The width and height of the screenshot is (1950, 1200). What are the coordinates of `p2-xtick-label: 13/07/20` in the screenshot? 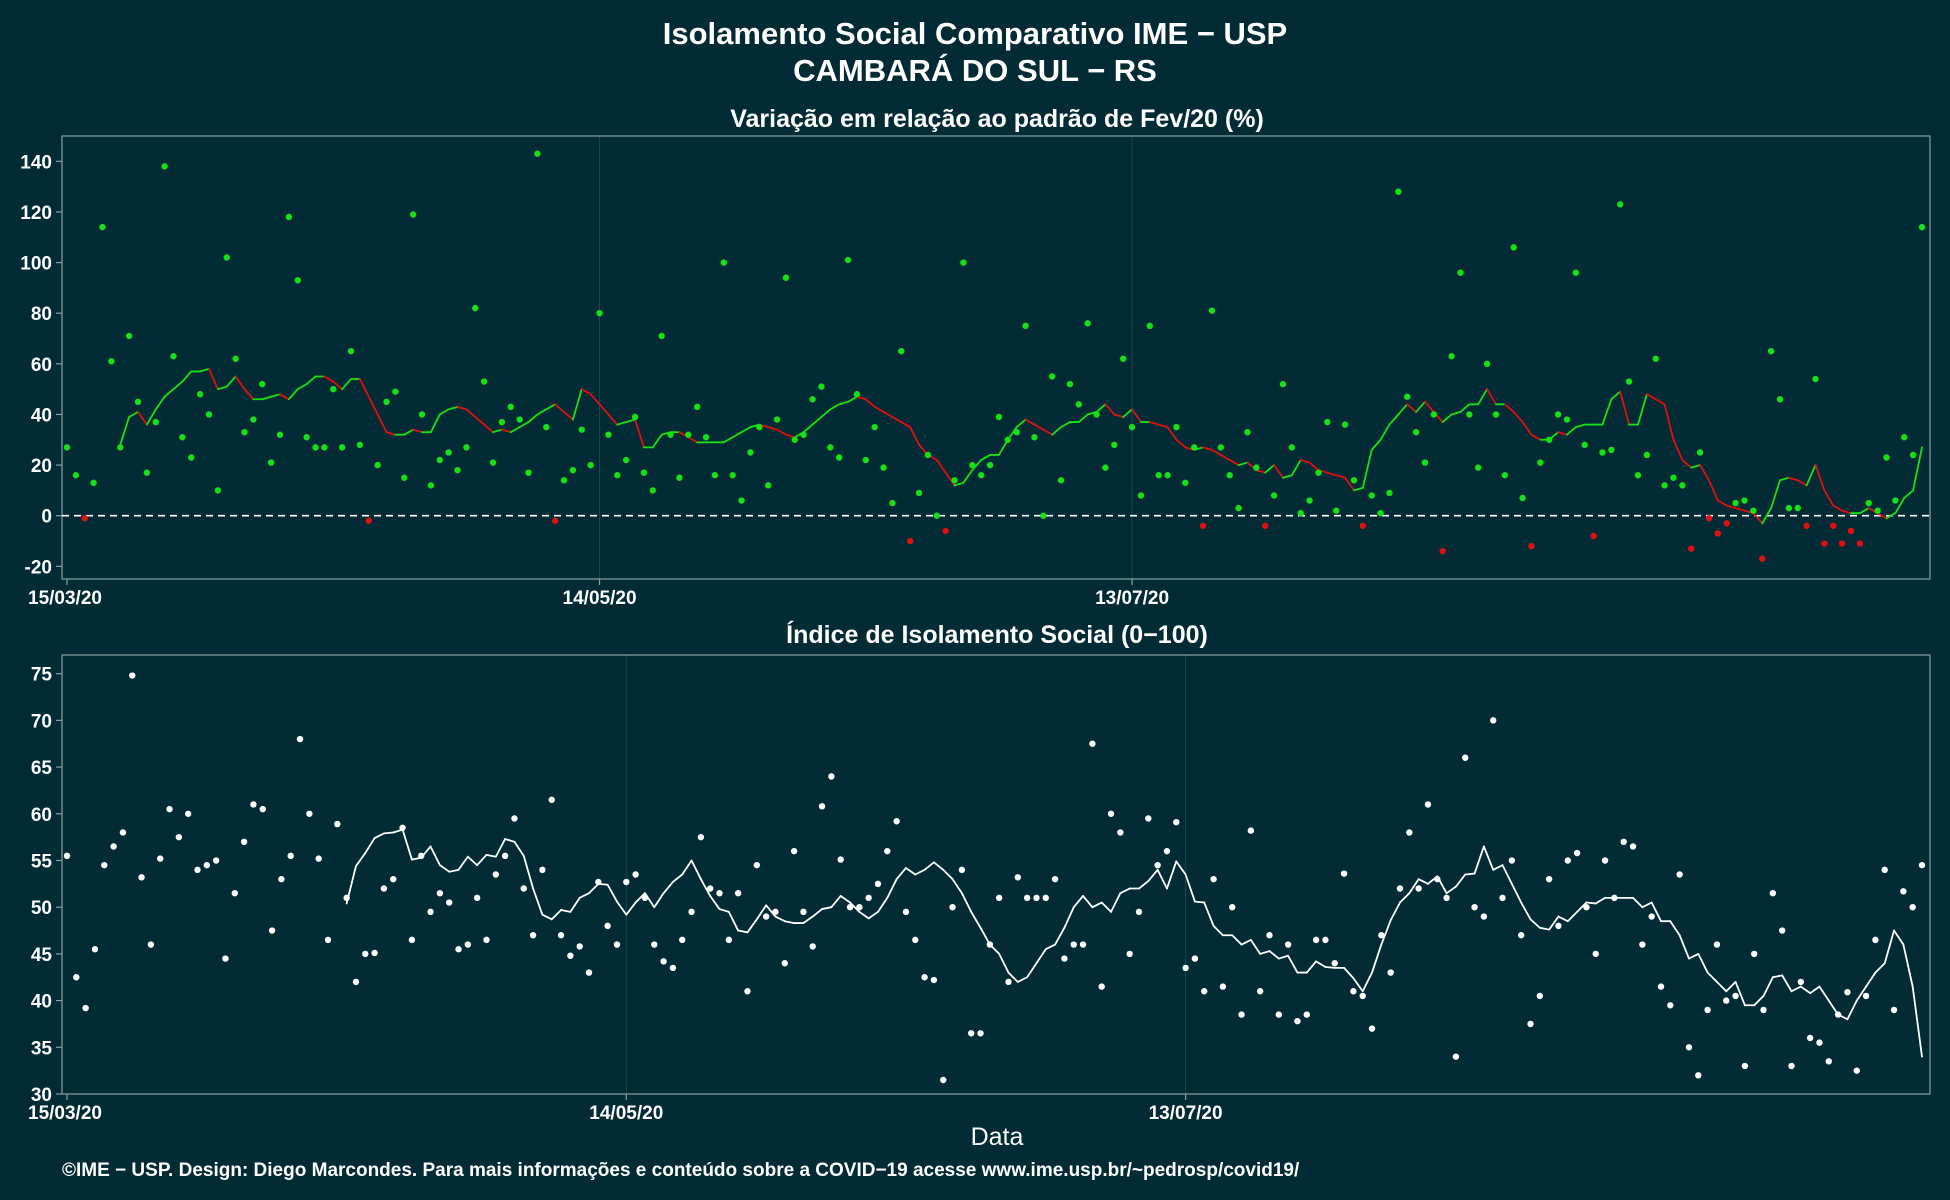 It's located at (1186, 1113).